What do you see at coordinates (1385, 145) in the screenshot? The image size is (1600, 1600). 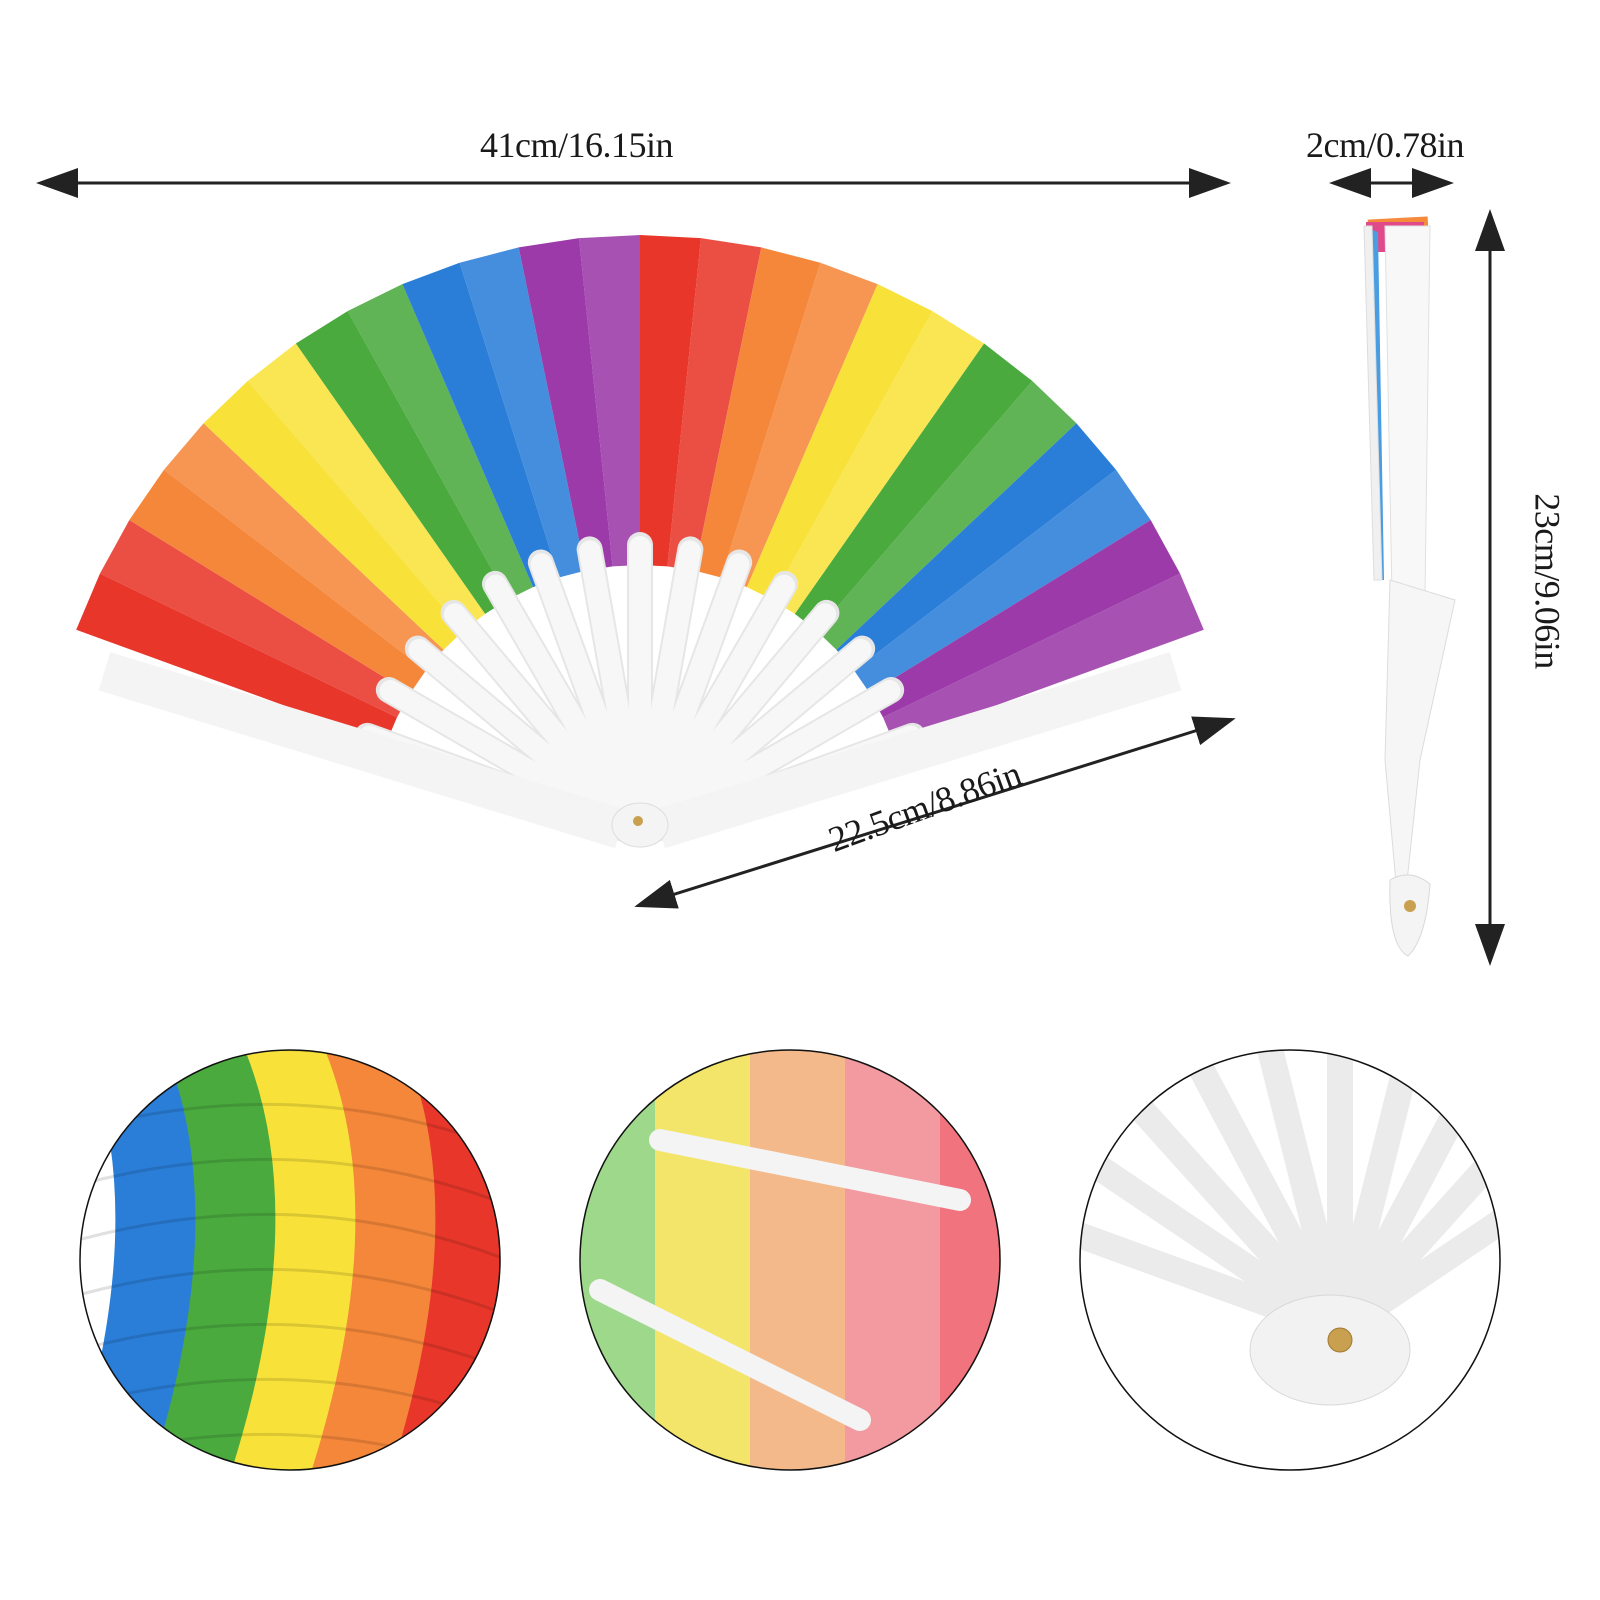 I see `thickness-dimension-label: 2cm/0.78in` at bounding box center [1385, 145].